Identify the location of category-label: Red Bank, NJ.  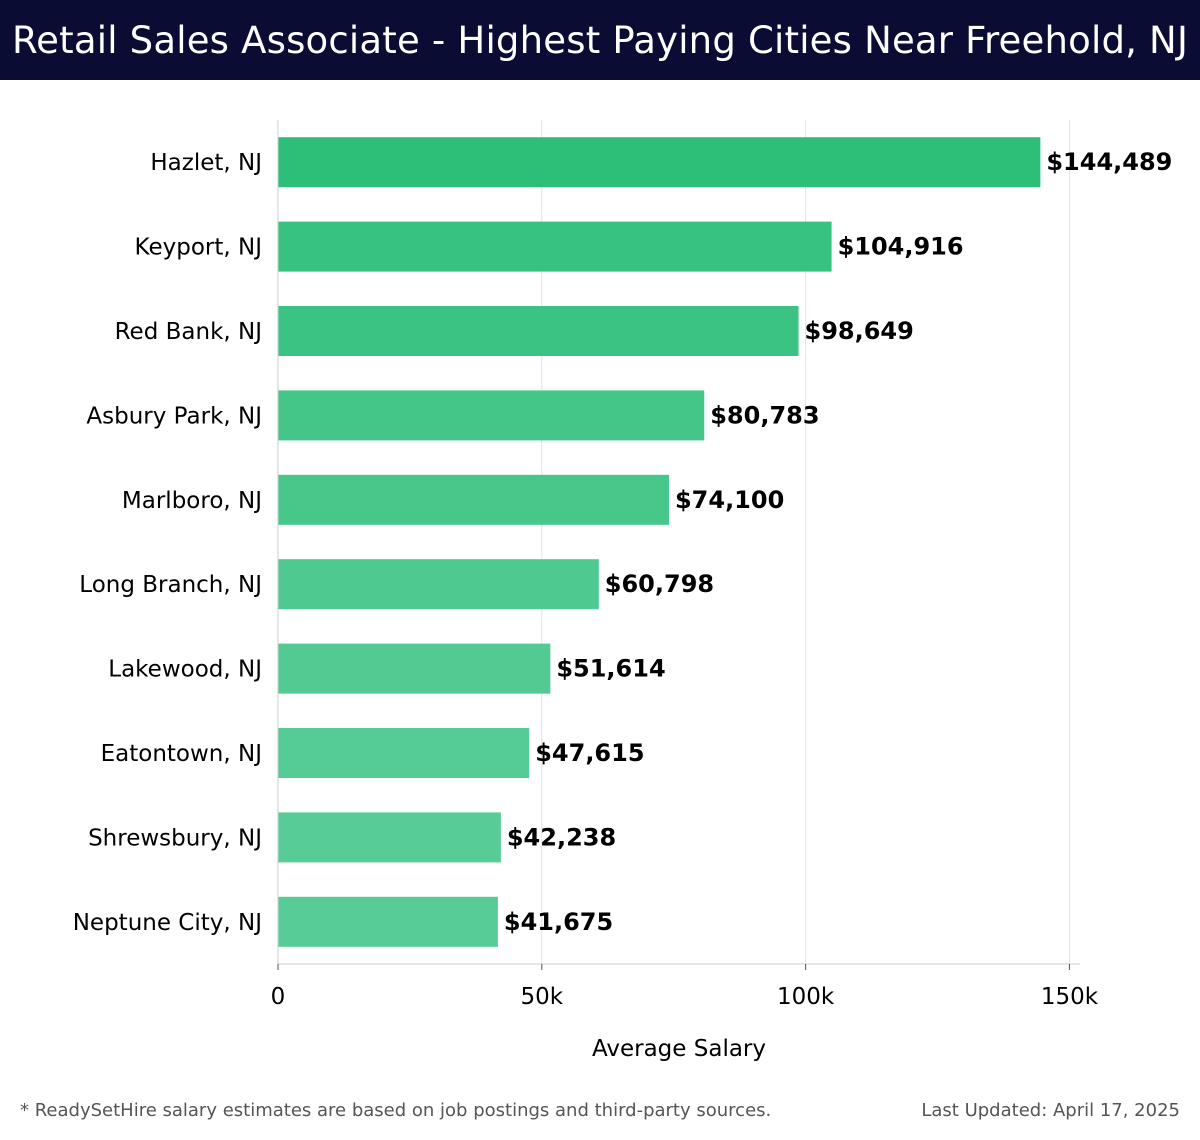
(188, 332).